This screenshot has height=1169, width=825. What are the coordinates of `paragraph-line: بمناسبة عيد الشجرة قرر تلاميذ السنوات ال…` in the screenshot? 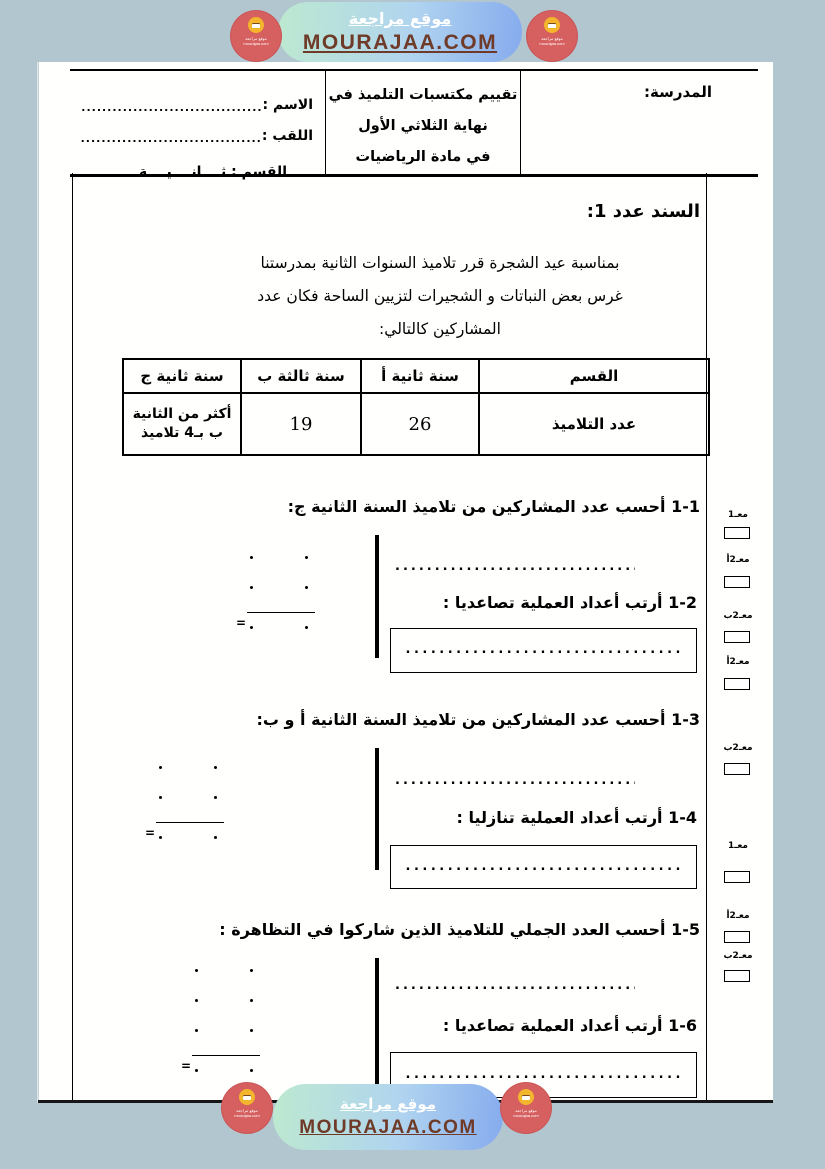 It's located at (440, 263).